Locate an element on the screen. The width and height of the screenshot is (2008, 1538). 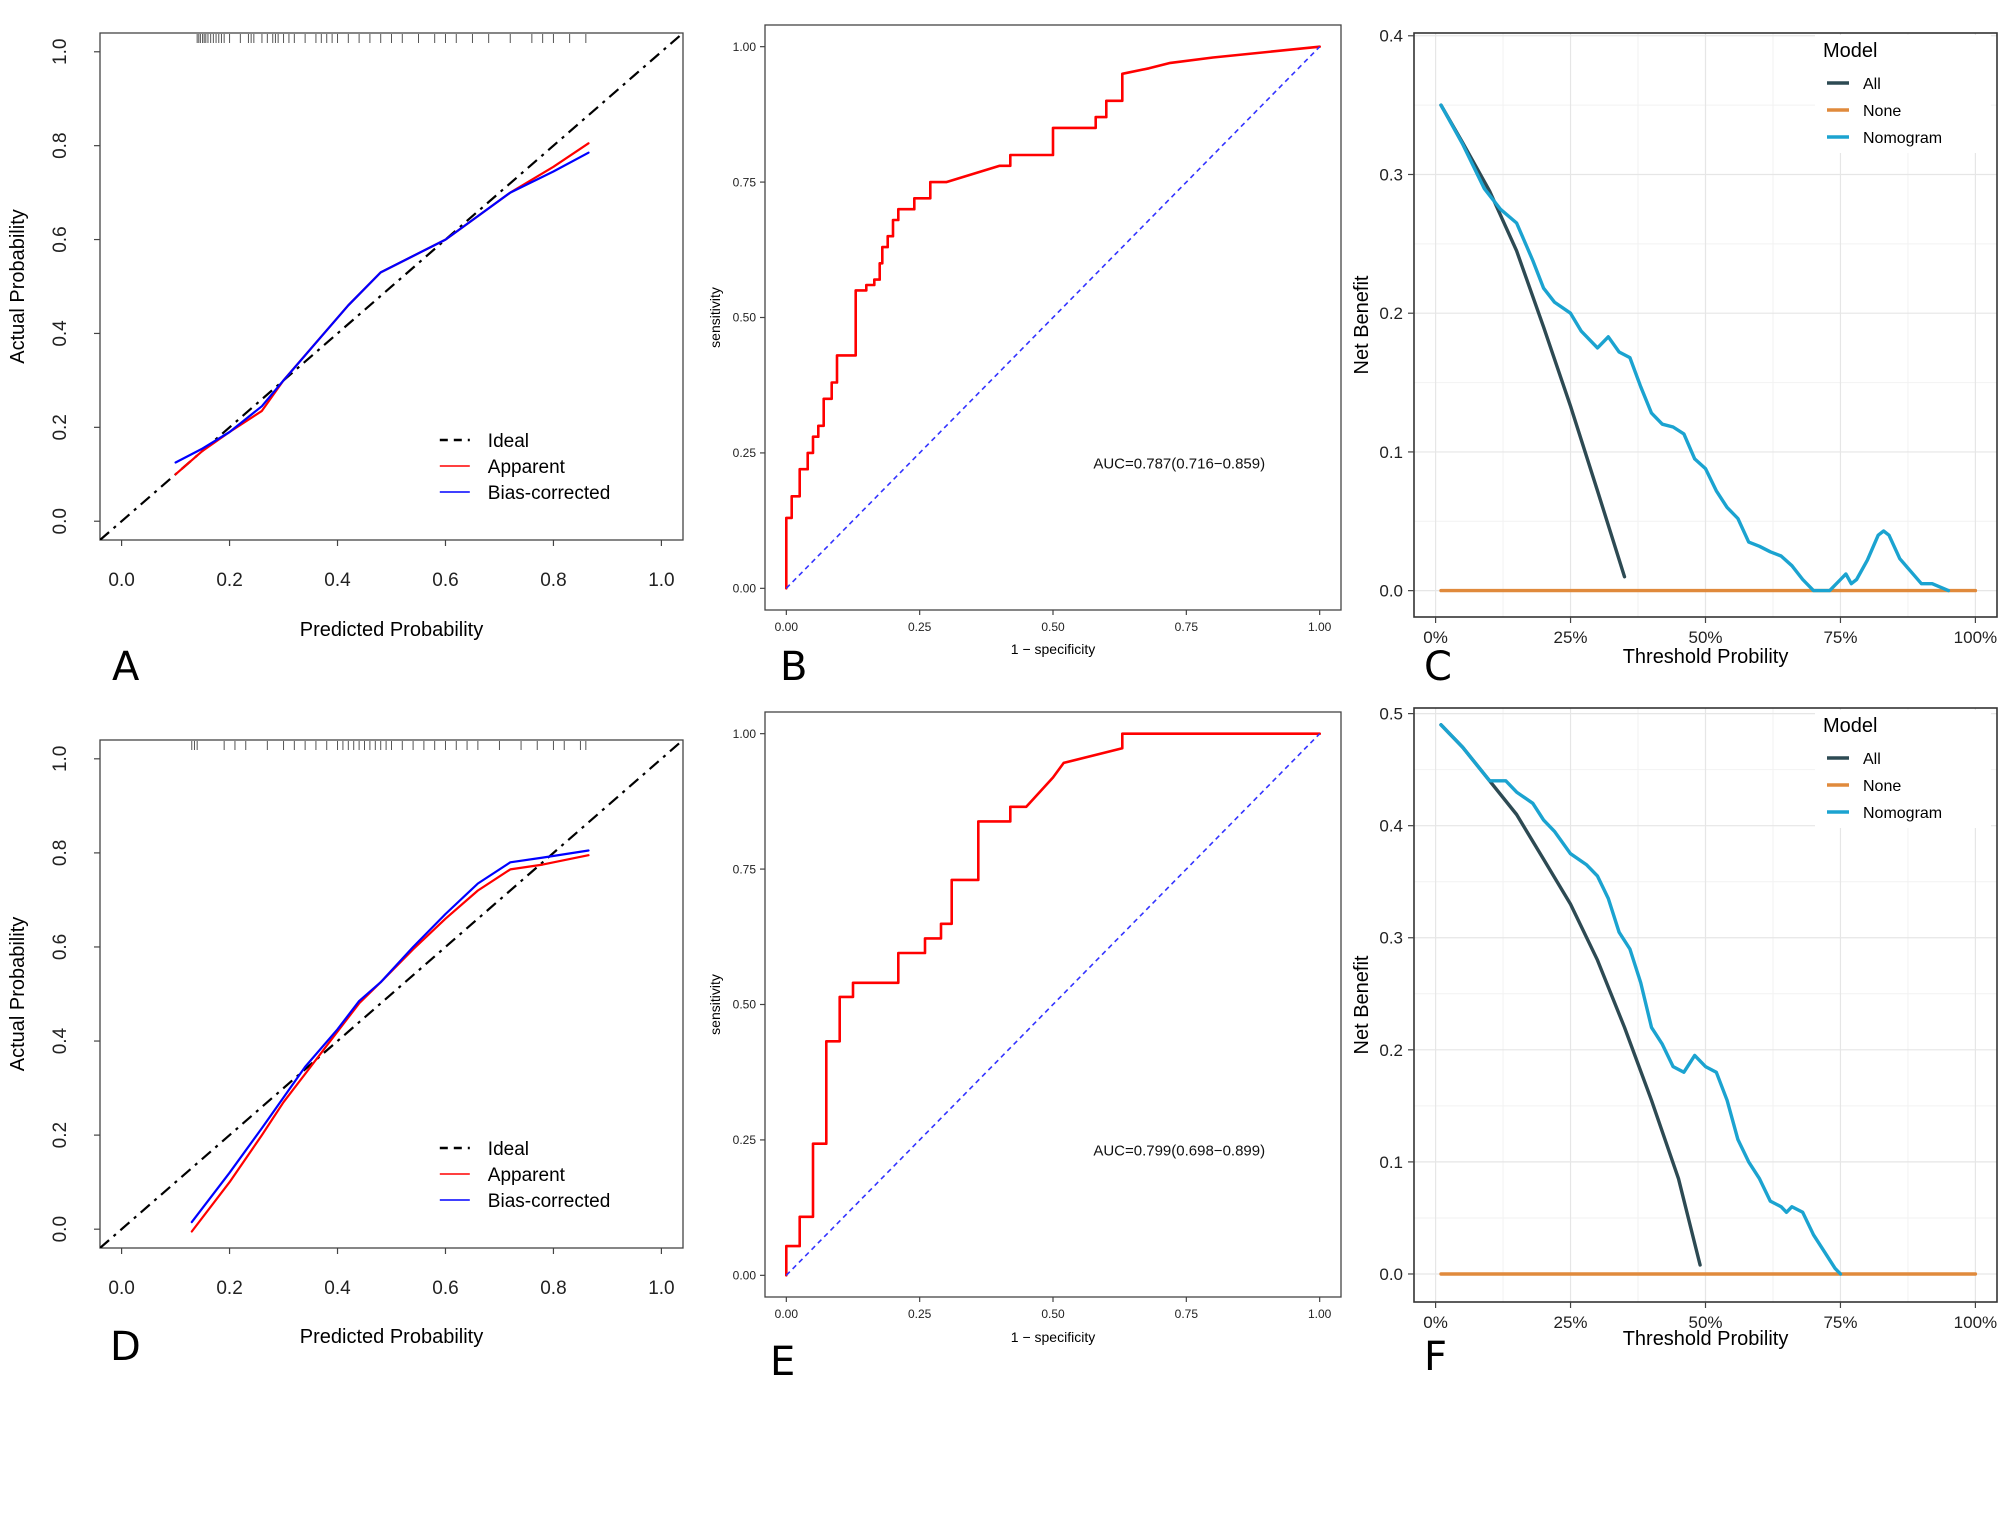
panel-letter: C is located at coordinates (1438, 667).